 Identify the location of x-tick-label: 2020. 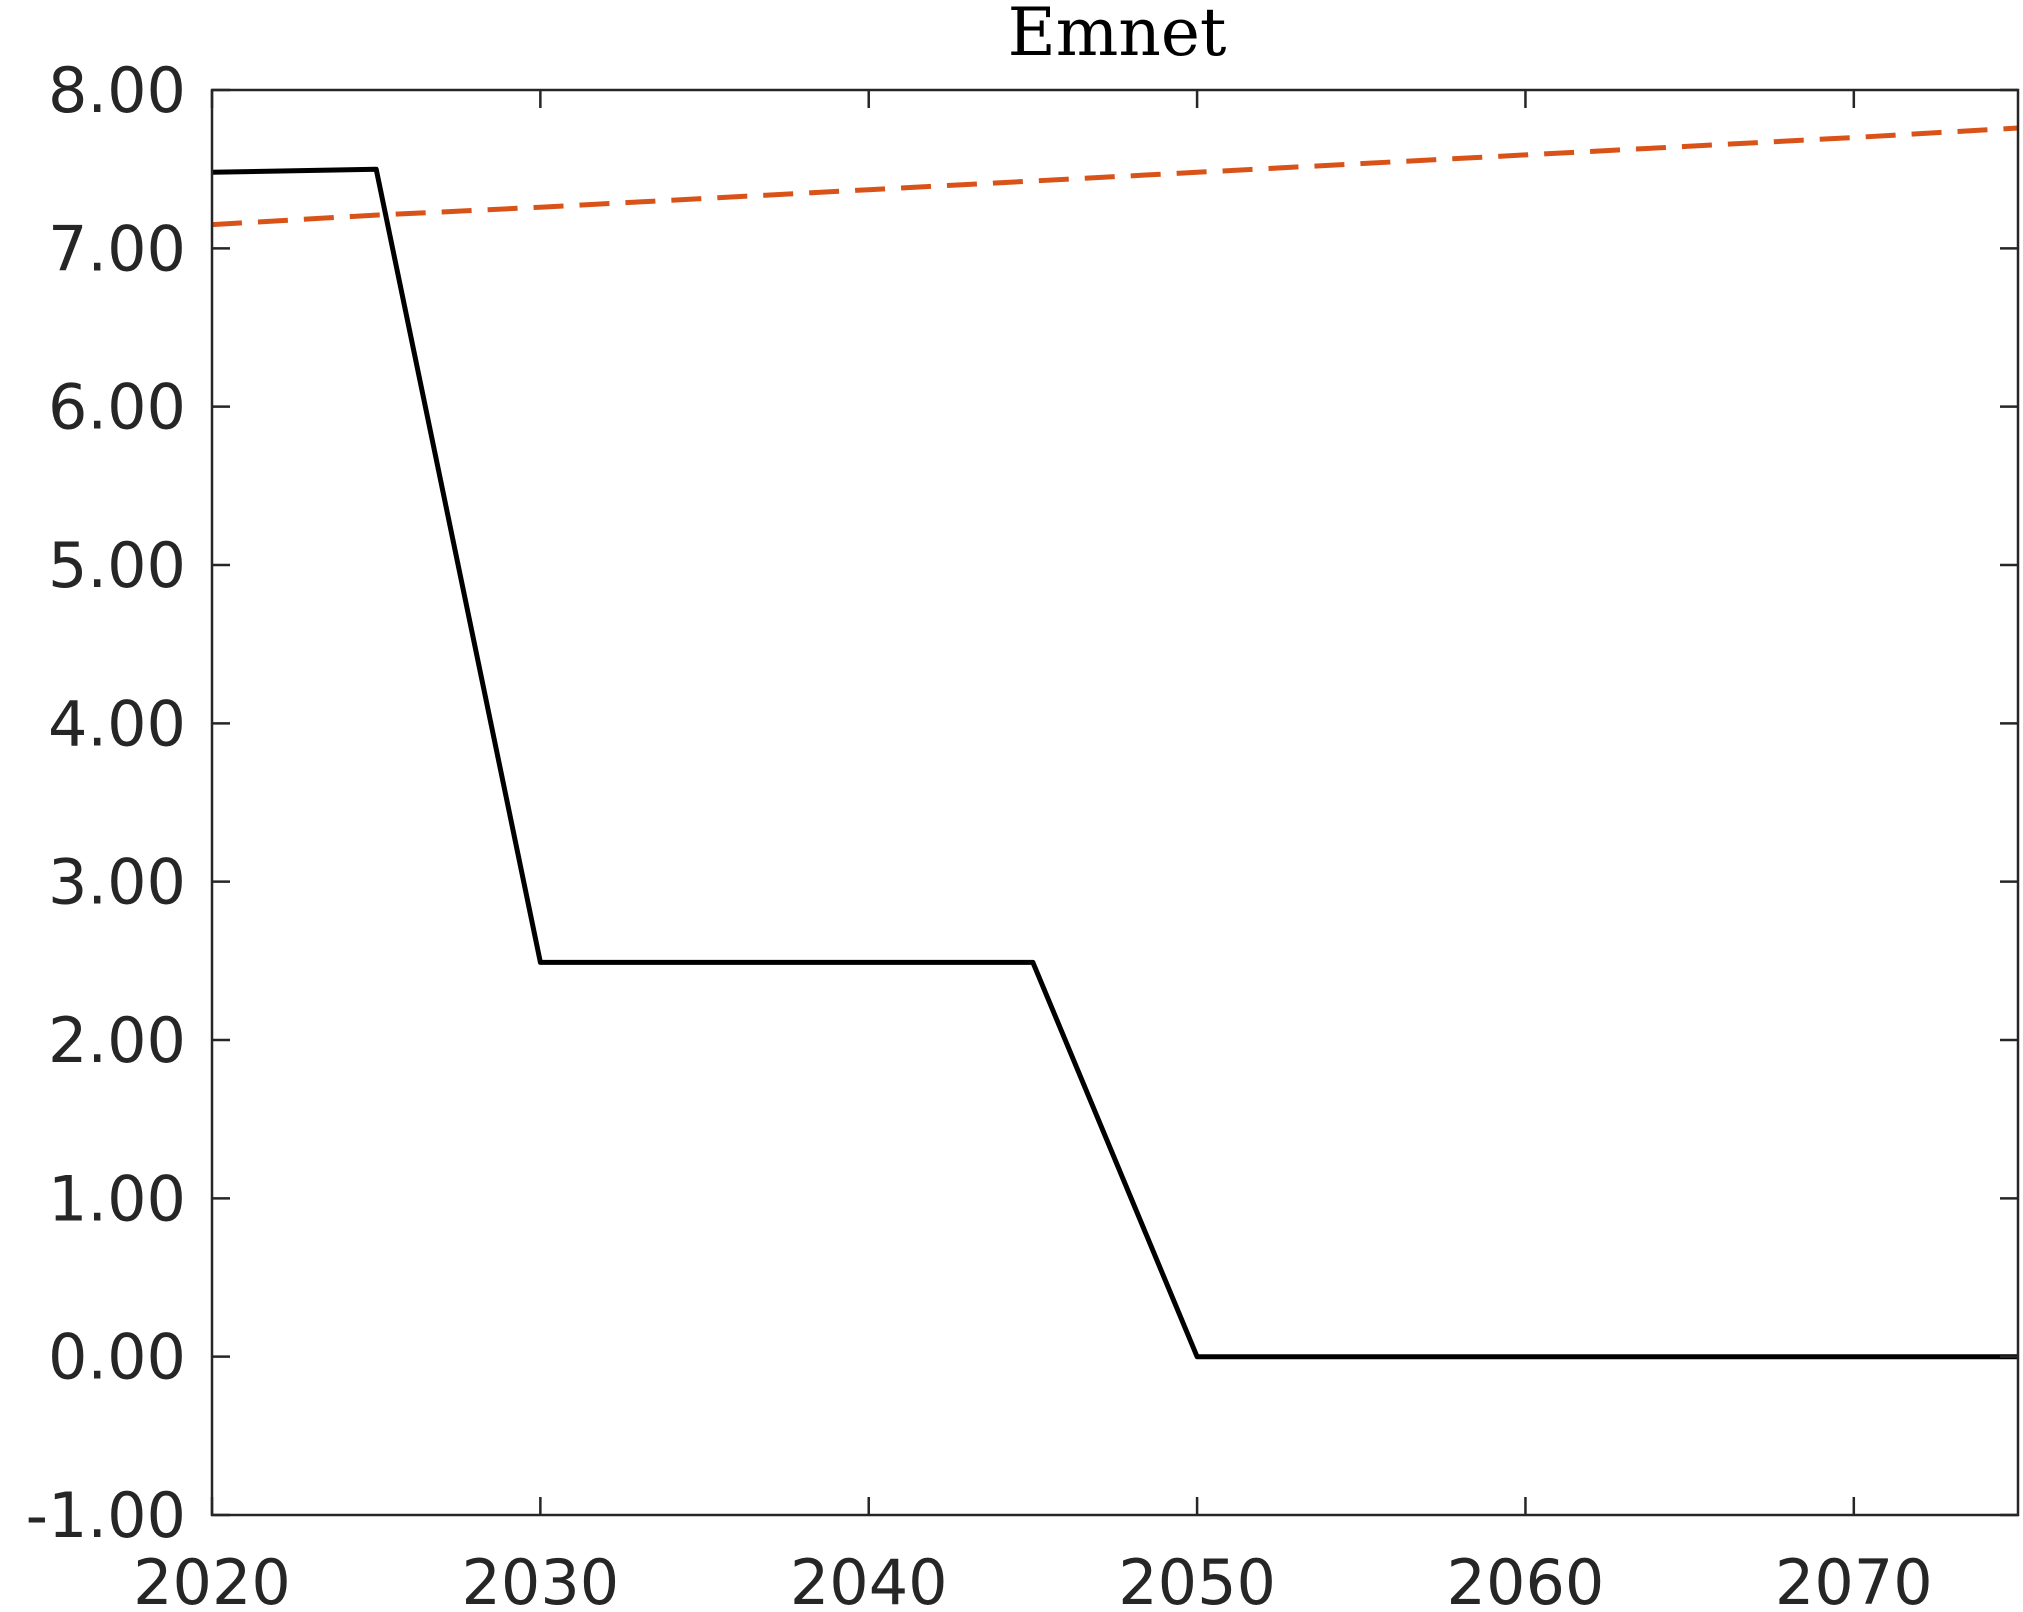
(212, 1579).